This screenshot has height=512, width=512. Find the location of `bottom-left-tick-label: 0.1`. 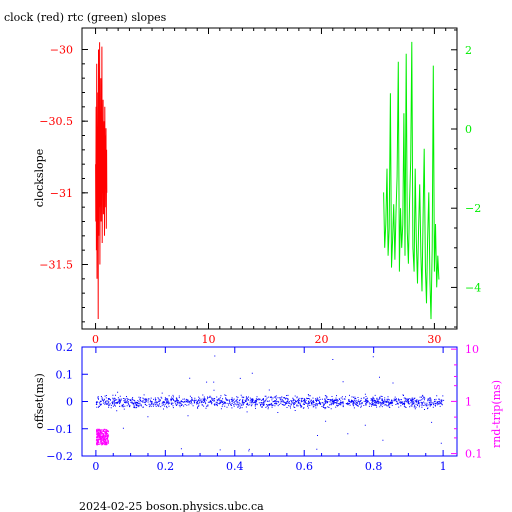

bottom-left-tick-label: 0.1 is located at coordinates (65, 374).